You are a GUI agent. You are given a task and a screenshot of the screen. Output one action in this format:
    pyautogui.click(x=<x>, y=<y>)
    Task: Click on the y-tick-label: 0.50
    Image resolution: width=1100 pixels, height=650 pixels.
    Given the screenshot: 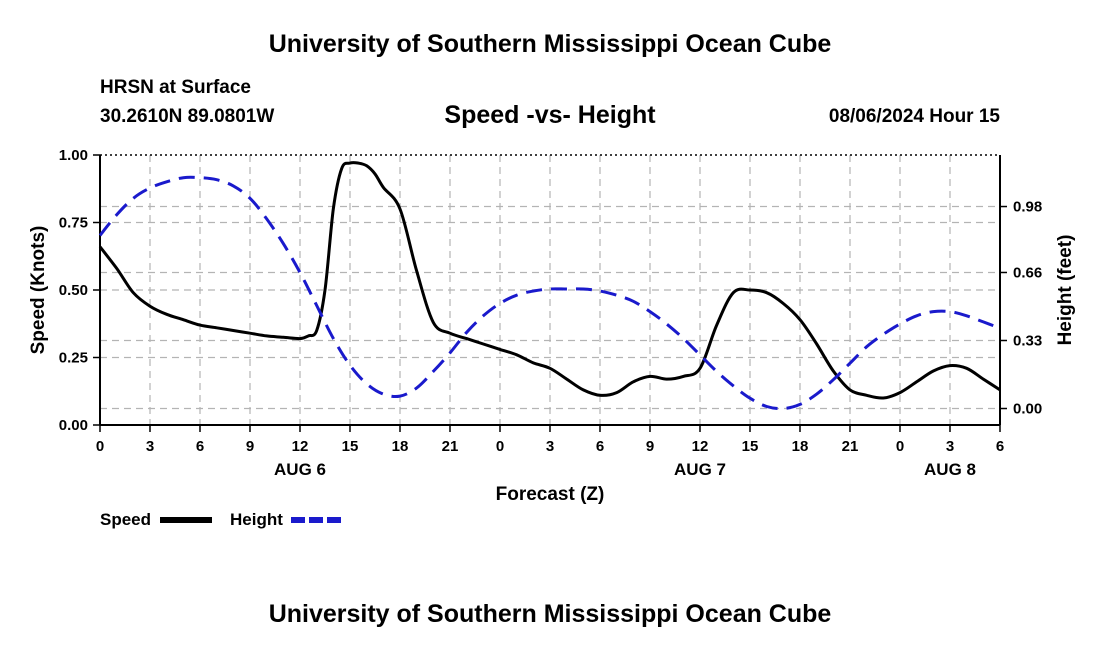 What is the action you would take?
    pyautogui.click(x=73, y=290)
    